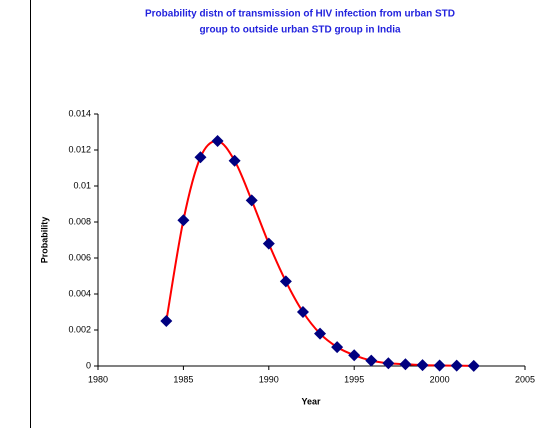 The image size is (542, 428). I want to click on y-tick-label: 0.008, so click(79, 221).